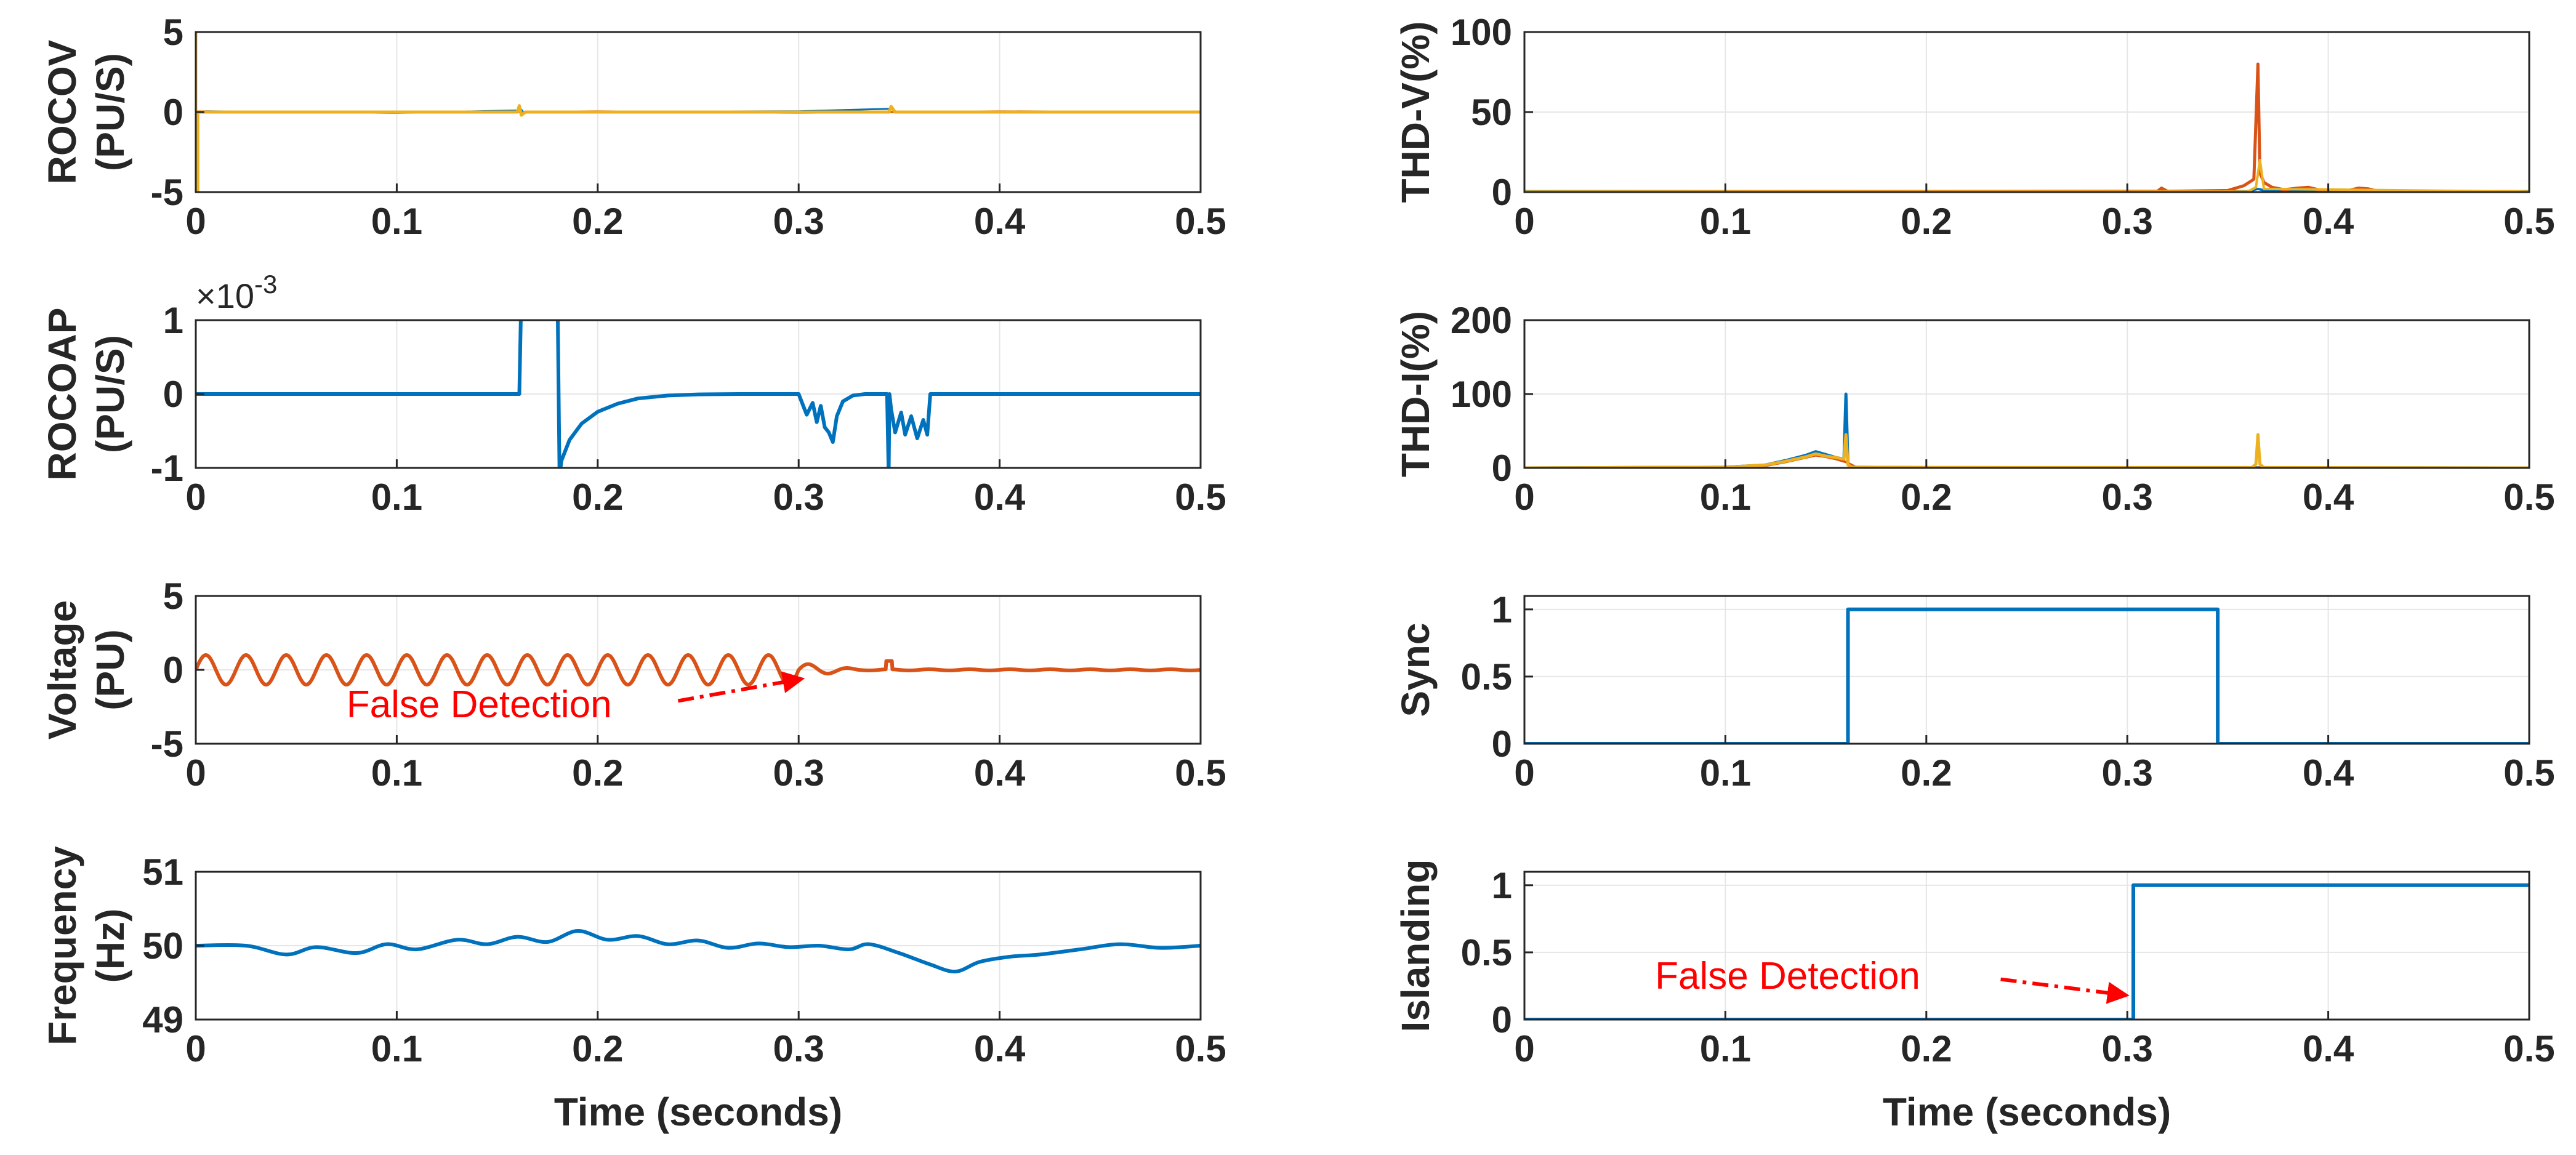 The height and width of the screenshot is (1155, 2576). I want to click on y-tick-label: -1, so click(167, 468).